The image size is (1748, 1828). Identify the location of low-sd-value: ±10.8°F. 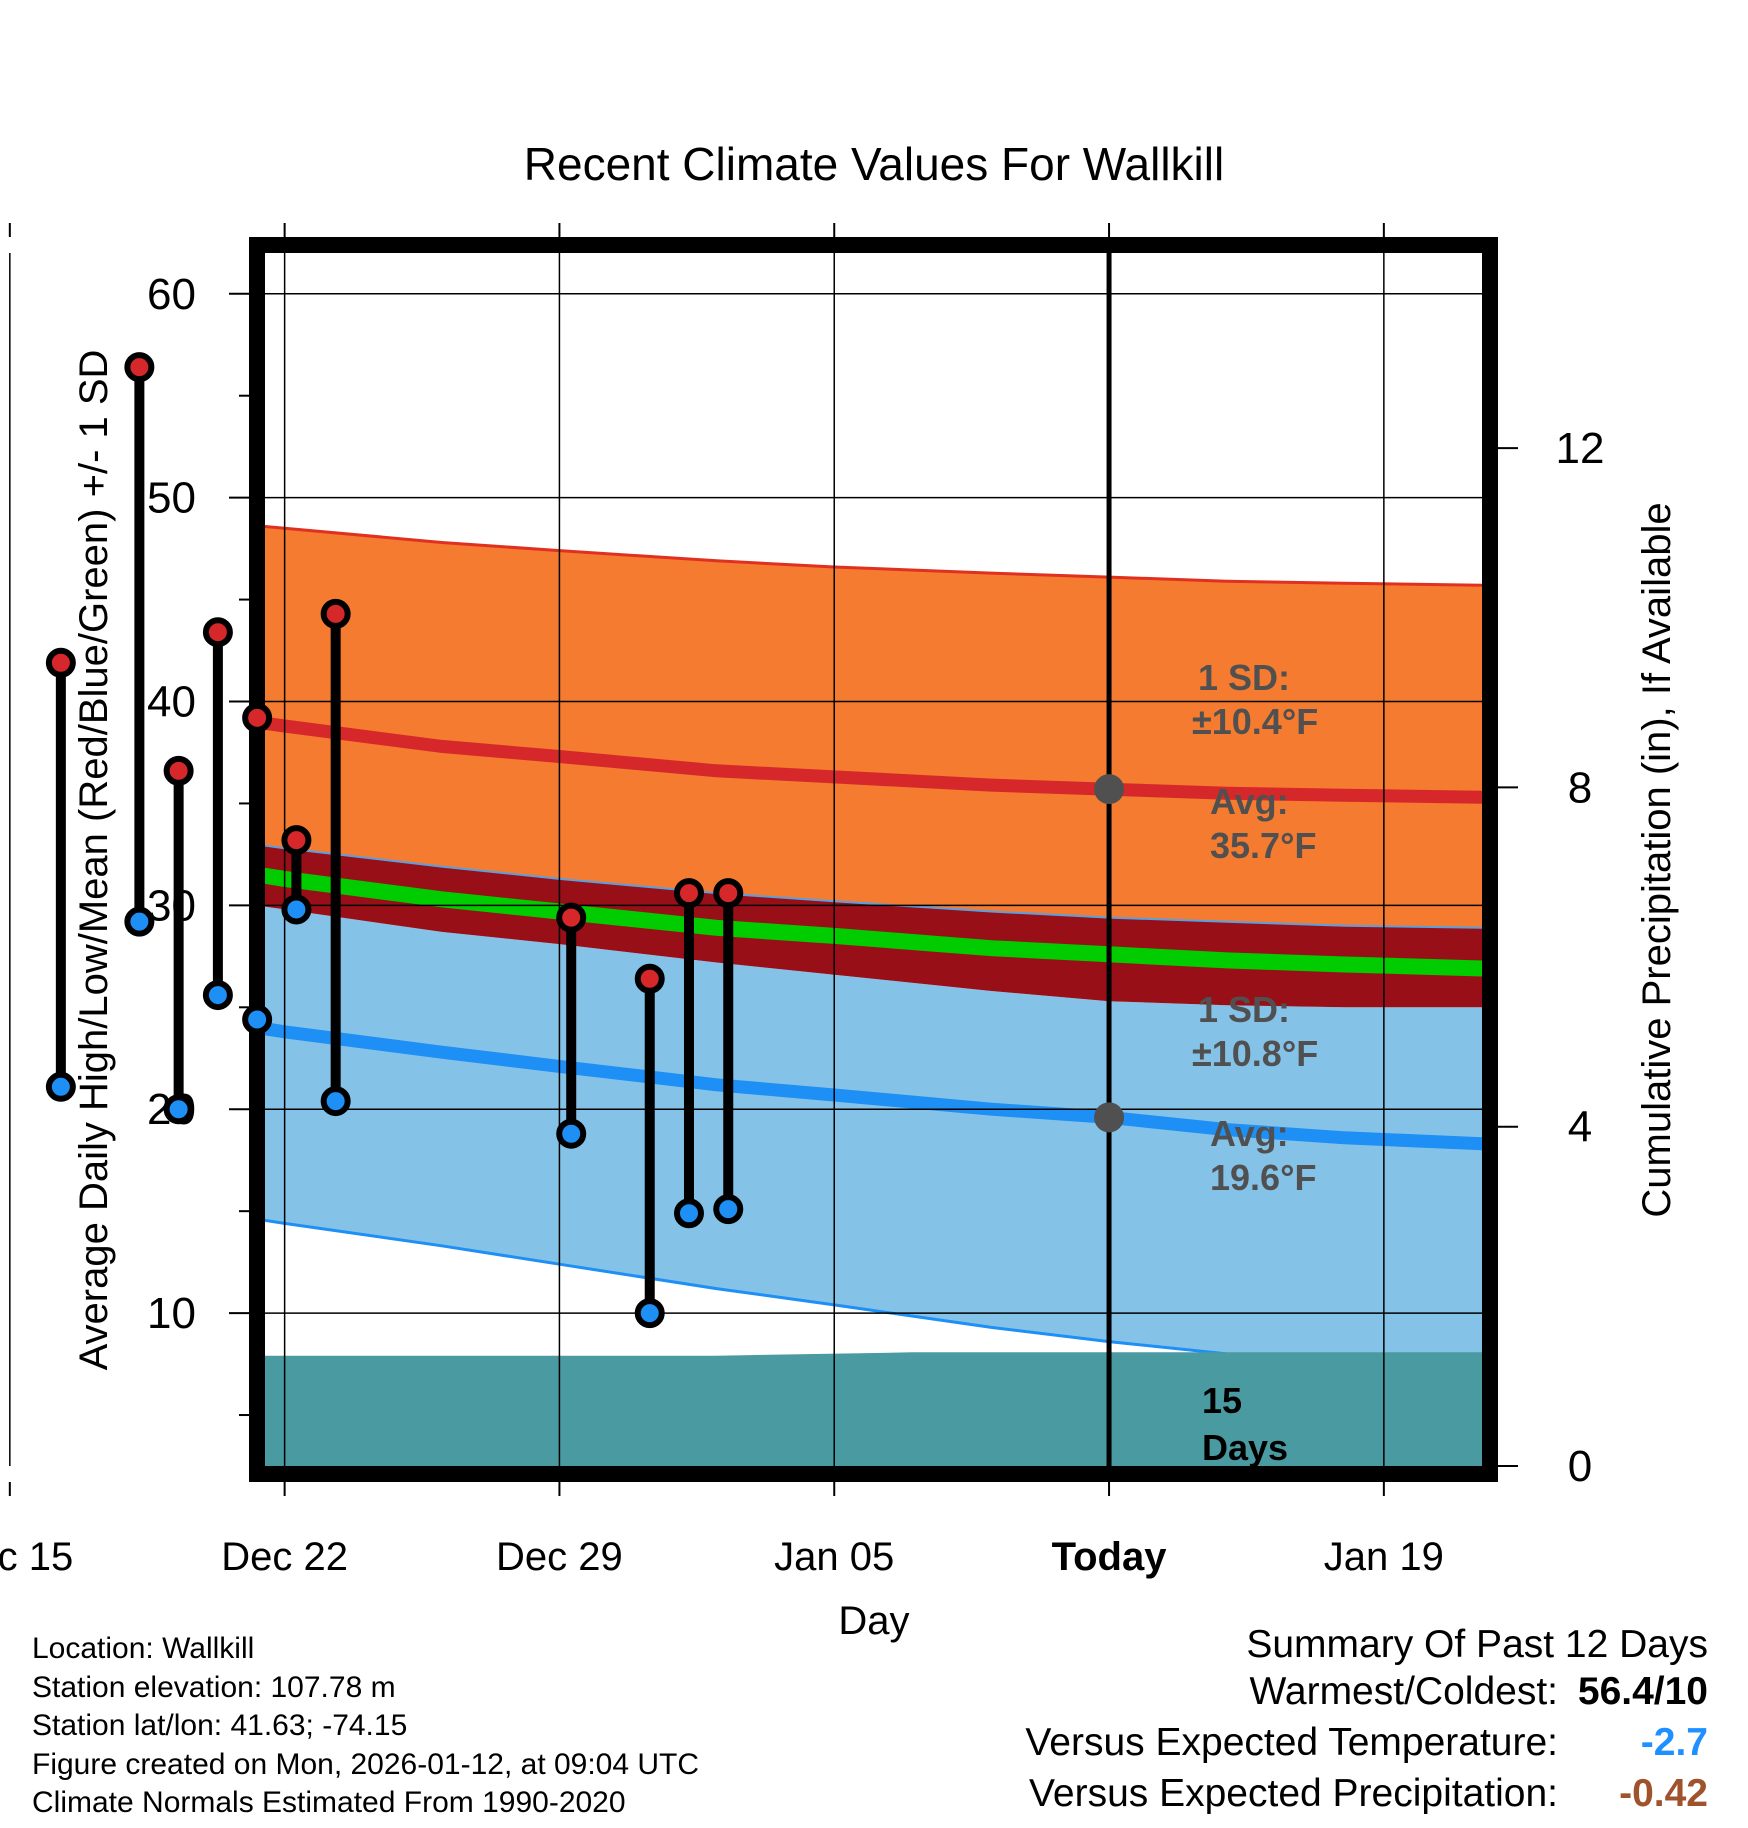
(1255, 1053).